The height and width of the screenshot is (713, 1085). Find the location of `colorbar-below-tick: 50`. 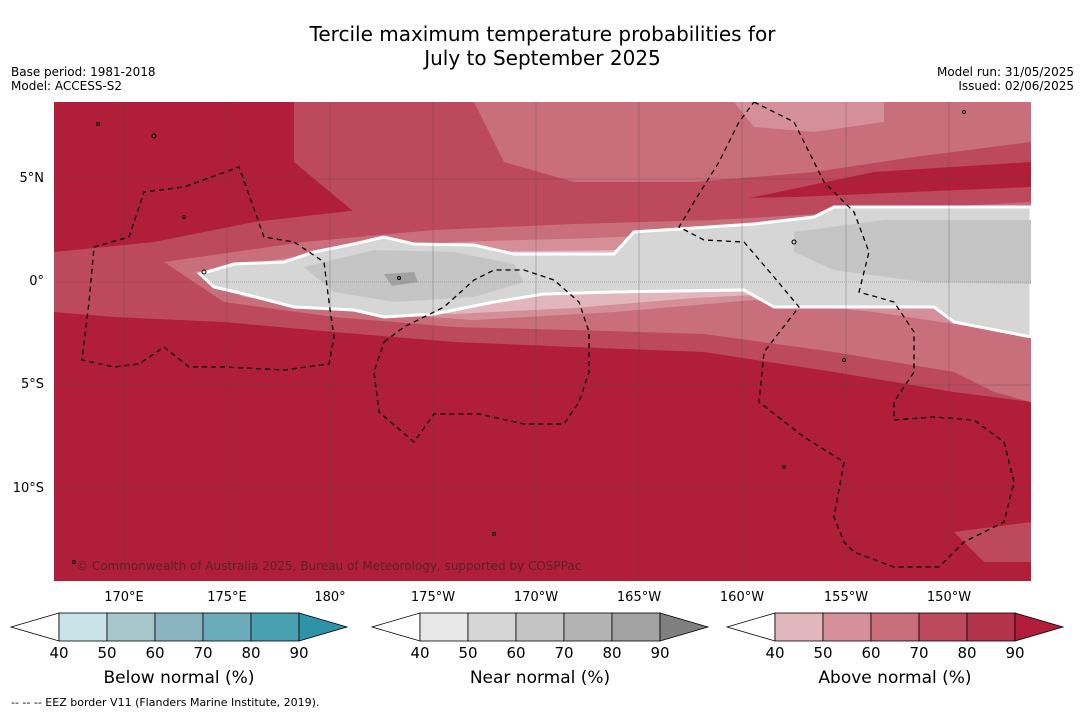

colorbar-below-tick: 50 is located at coordinates (107, 653).